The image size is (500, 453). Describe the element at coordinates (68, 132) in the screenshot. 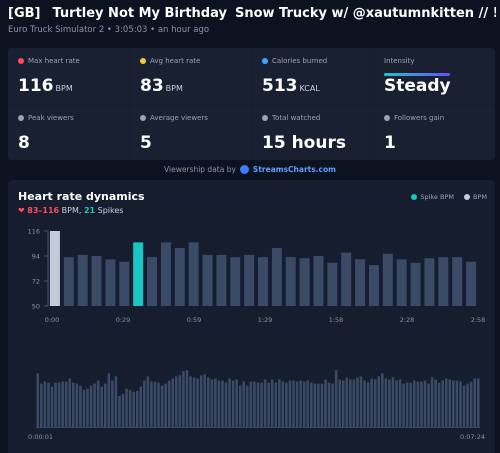

I see `stat-card: Peak viewers 8` at that location.